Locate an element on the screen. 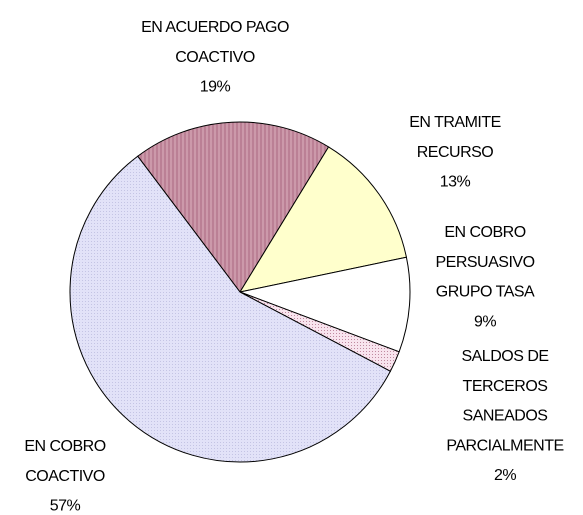 This screenshot has width=583, height=515. value-label: 2% is located at coordinates (505, 475).